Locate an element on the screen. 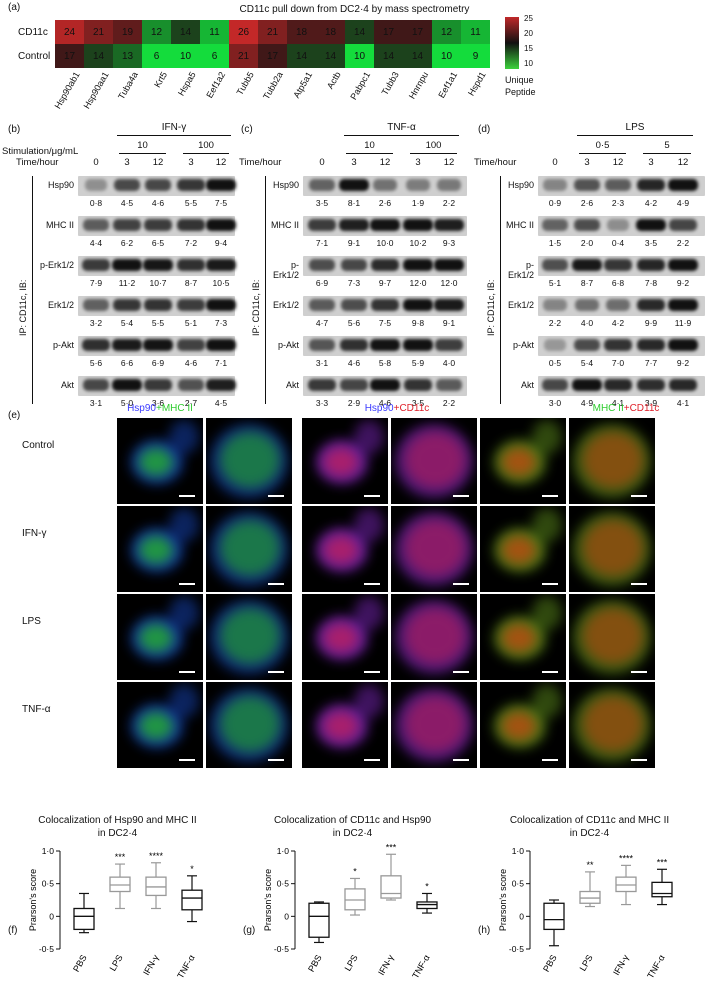  heatmap-x-label: Hspa5 is located at coordinates (187, 84).